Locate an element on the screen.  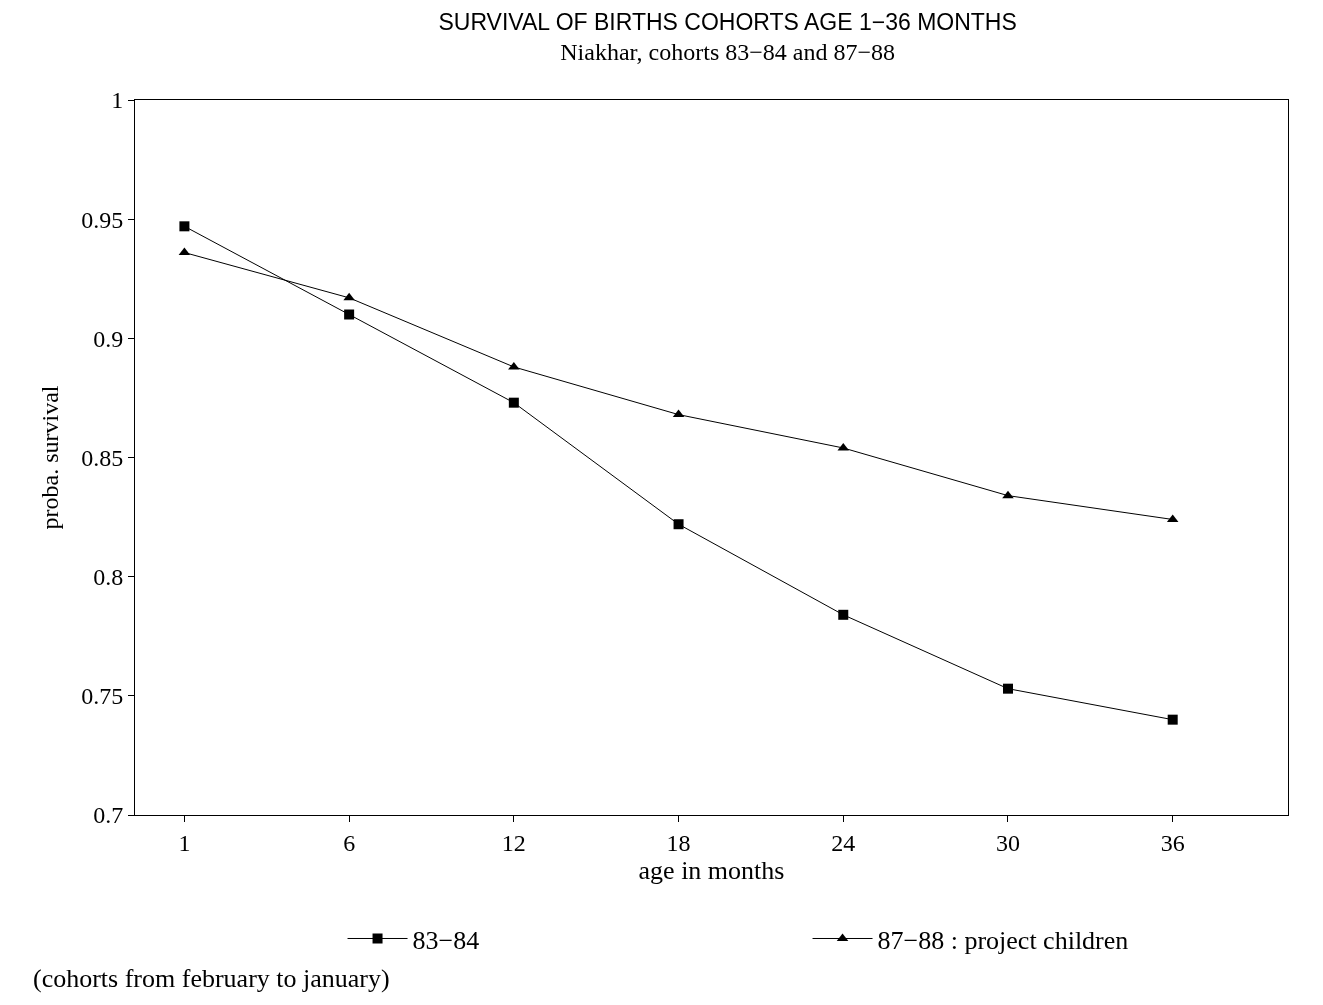
text: (cohorts from february to january) is located at coordinates (211, 978).